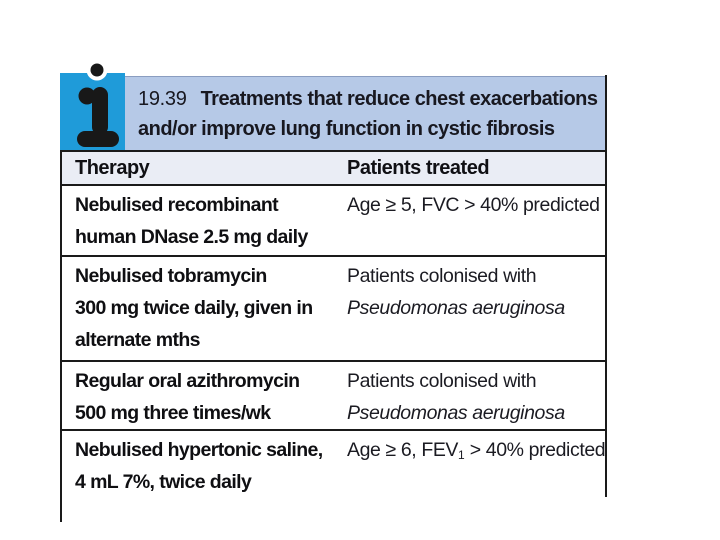 The image size is (720, 540). Describe the element at coordinates (403, 450) in the screenshot. I see `patients-text: Age ≥ 6, FEV` at that location.